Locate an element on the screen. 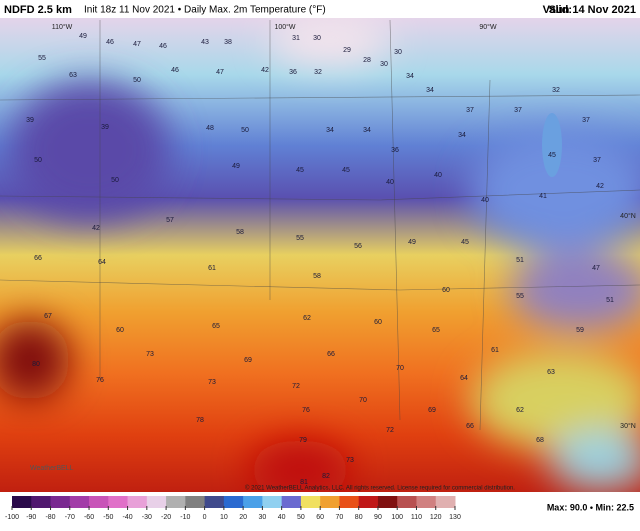  colorbar-tick-label: -10 is located at coordinates (185, 517).